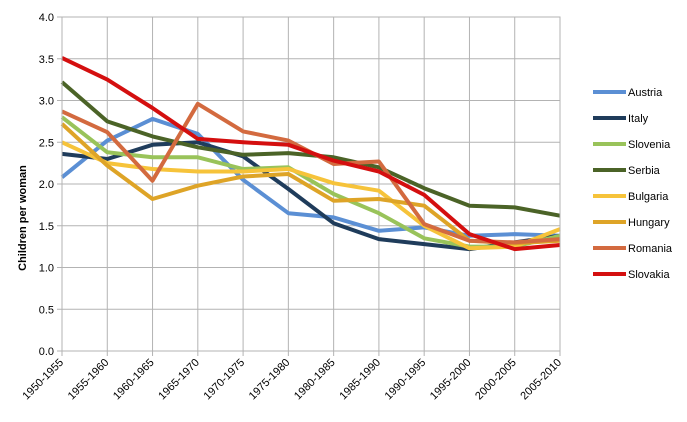  I want to click on legend-item-austria: Austria, so click(628, 93).